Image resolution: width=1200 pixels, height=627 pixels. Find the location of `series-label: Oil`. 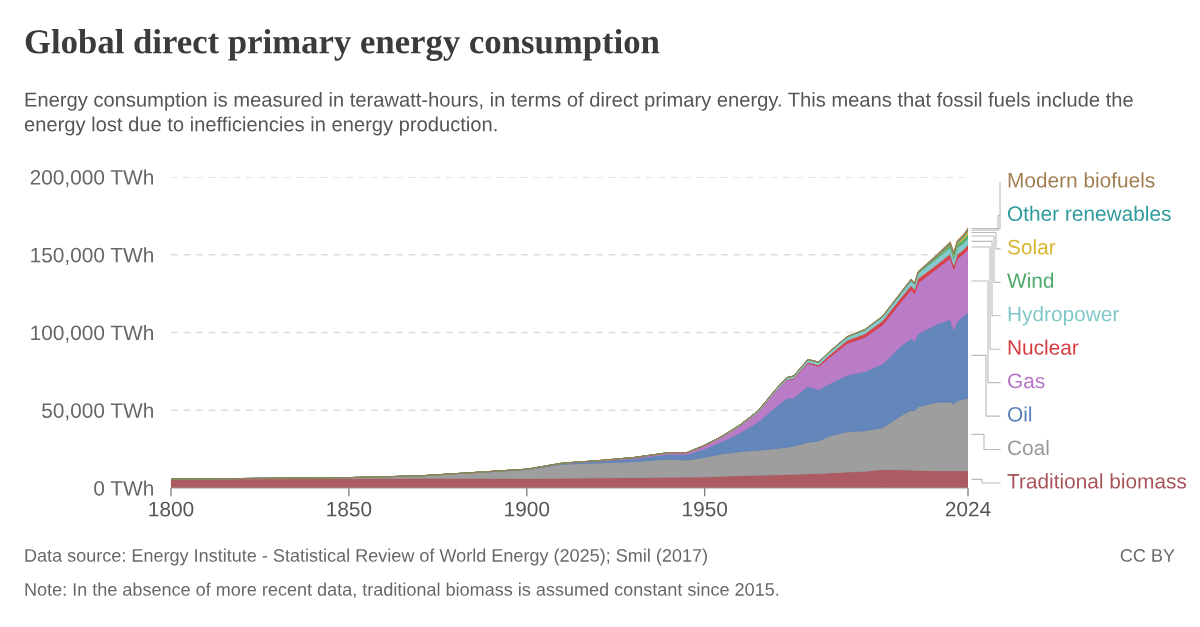

series-label: Oil is located at coordinates (1019, 414).